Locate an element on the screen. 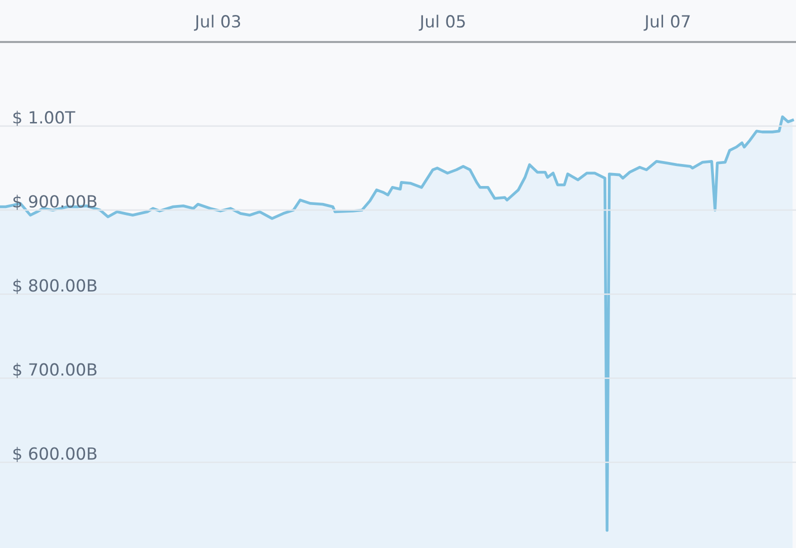 This screenshot has width=796, height=548. y-tick-label: $ 700.00B is located at coordinates (54, 370).